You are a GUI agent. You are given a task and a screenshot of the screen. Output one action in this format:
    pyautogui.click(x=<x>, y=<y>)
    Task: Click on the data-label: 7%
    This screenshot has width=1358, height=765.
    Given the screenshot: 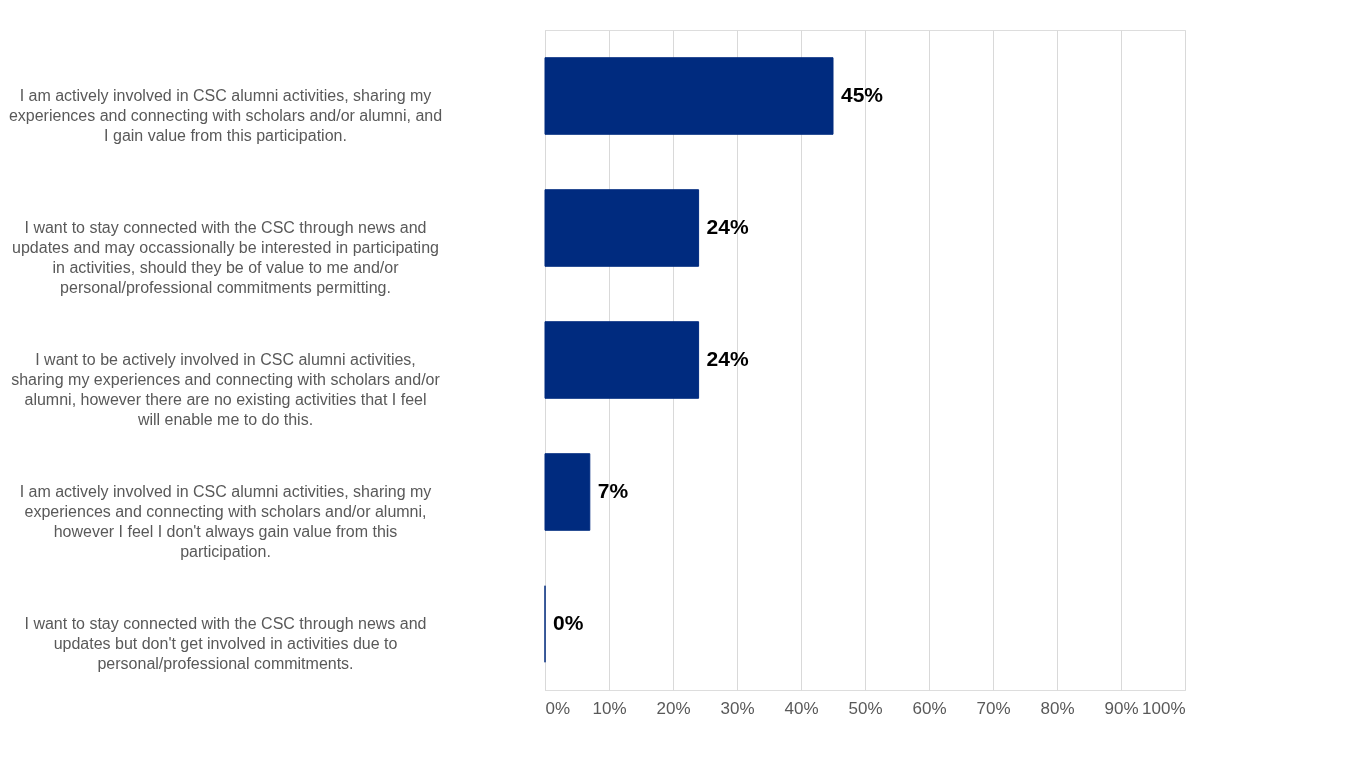 What is the action you would take?
    pyautogui.click(x=613, y=490)
    